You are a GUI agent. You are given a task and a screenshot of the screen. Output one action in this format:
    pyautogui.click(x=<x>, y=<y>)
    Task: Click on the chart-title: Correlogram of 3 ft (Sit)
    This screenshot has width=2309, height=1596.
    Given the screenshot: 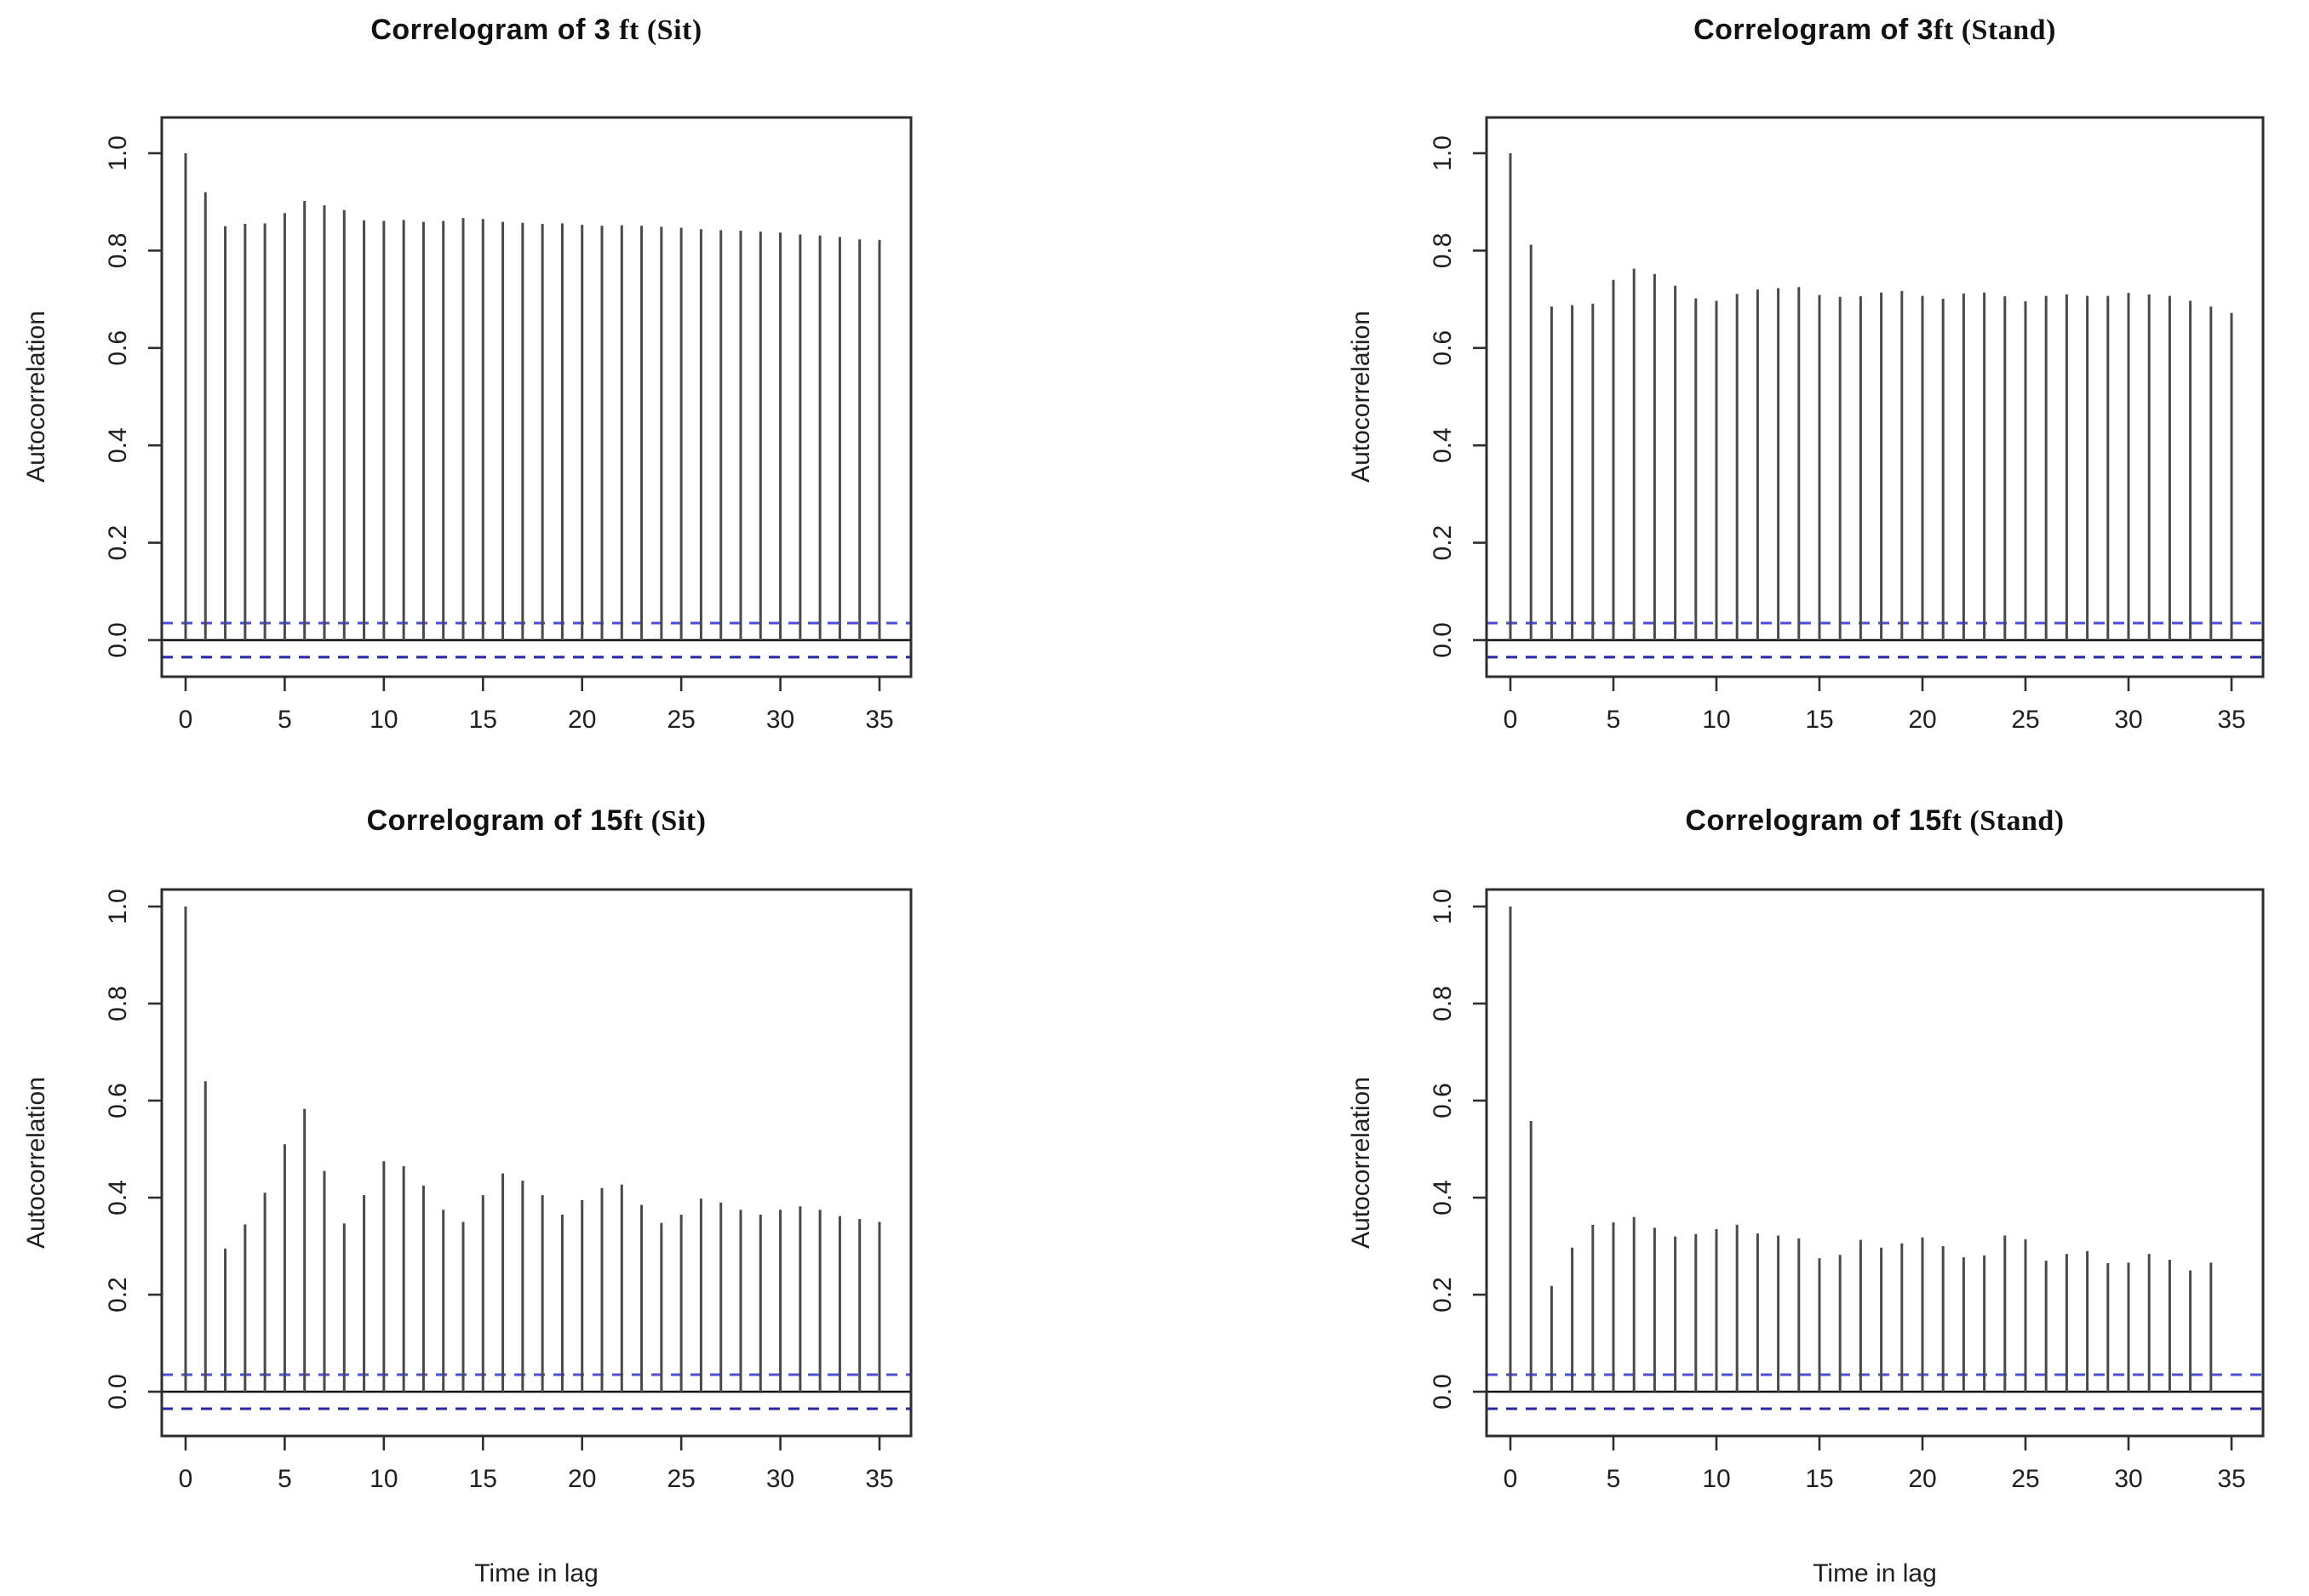 What is the action you would take?
    pyautogui.click(x=537, y=30)
    